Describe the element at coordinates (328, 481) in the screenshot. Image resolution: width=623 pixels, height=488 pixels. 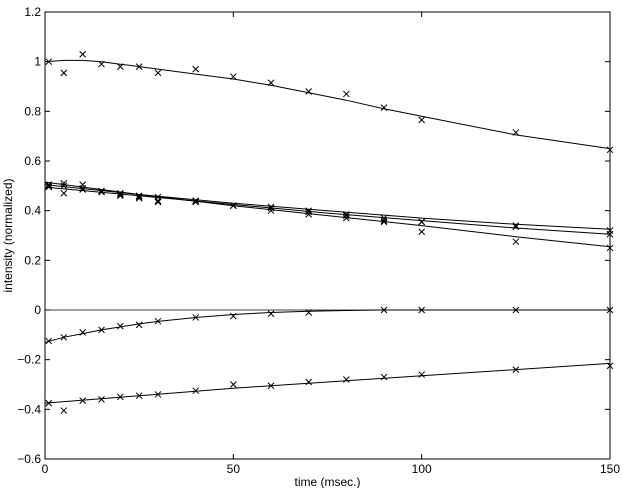
I see `x-axis-label: time (msec.)` at that location.